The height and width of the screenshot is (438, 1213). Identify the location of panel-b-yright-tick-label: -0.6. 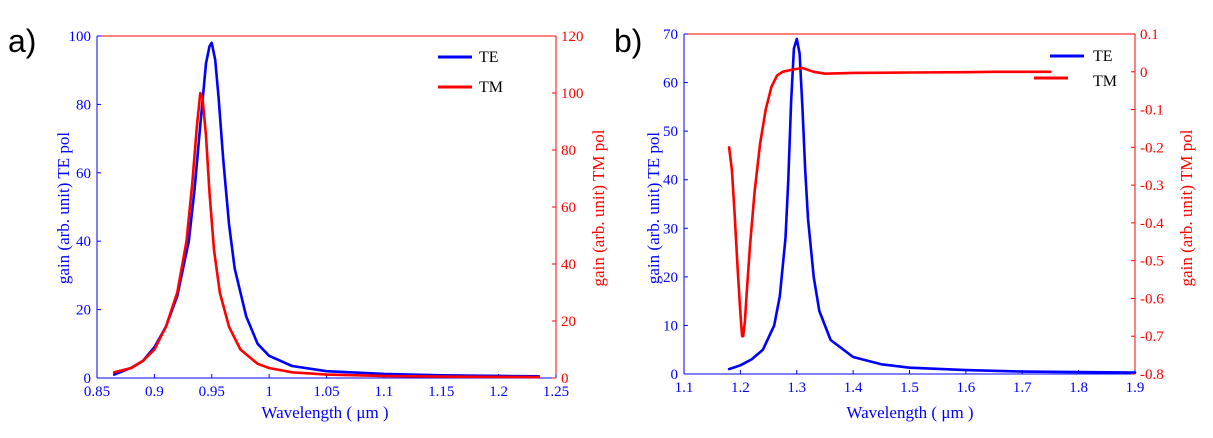
(1152, 299).